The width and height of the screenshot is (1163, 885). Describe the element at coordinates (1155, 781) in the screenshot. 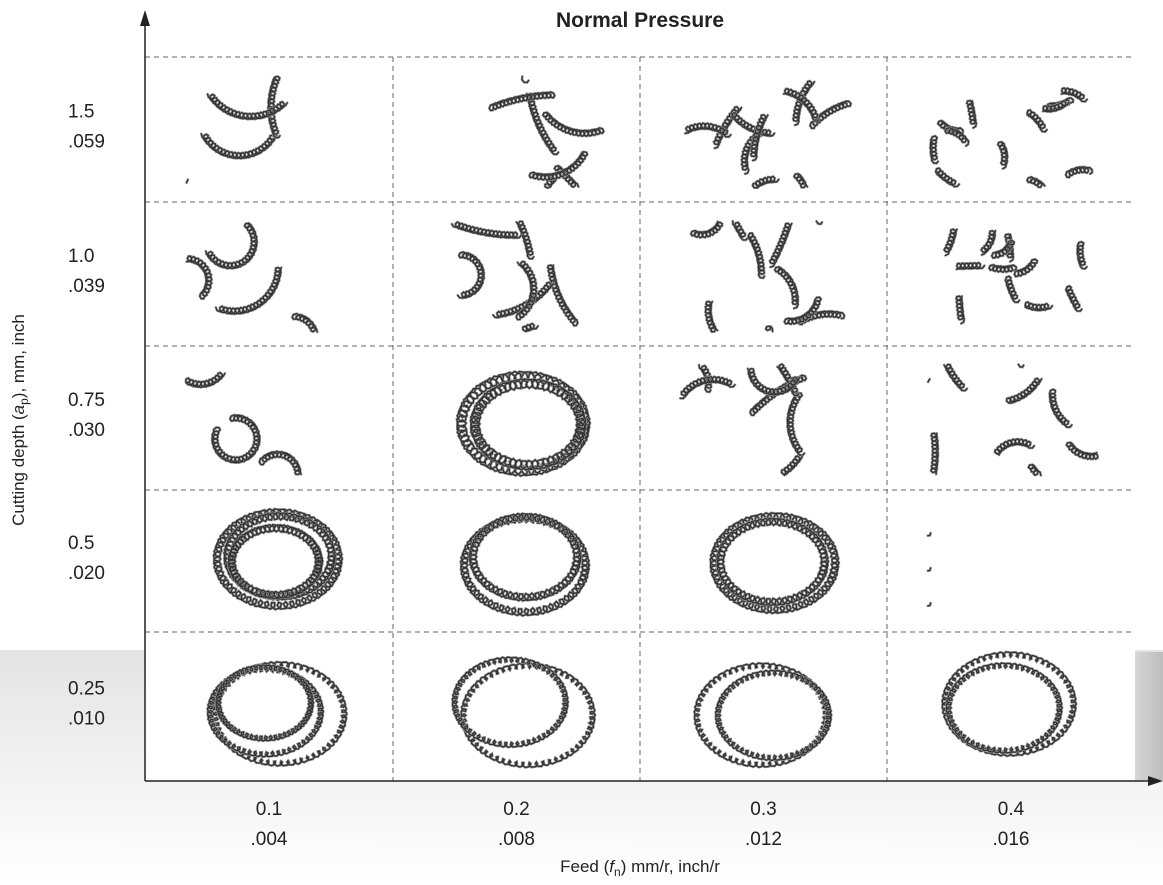

I see `x-axis-arrow` at that location.